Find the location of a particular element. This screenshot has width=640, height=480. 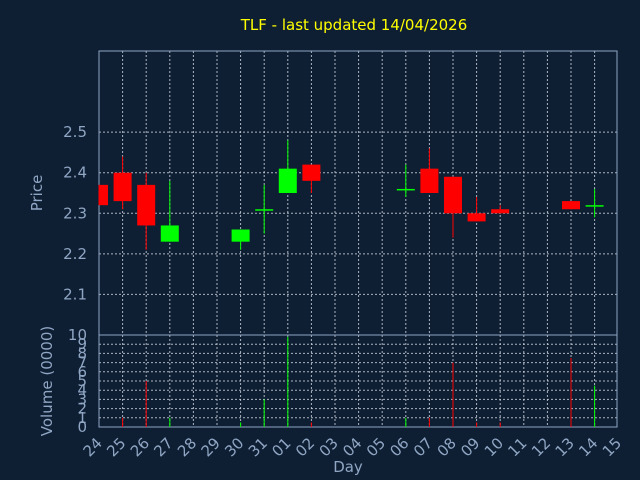

day-tick-label: 03 is located at coordinates (329, 447).